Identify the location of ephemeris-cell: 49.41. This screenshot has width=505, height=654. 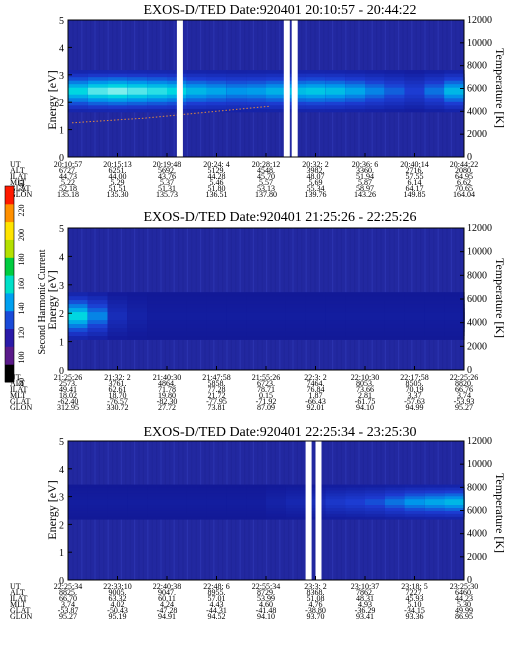
(68, 389).